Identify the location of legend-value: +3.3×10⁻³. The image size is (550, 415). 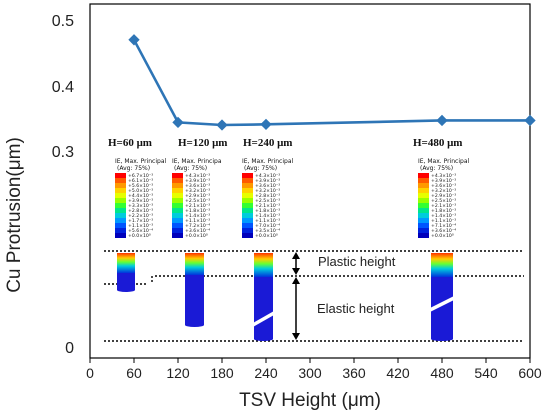
(140, 206).